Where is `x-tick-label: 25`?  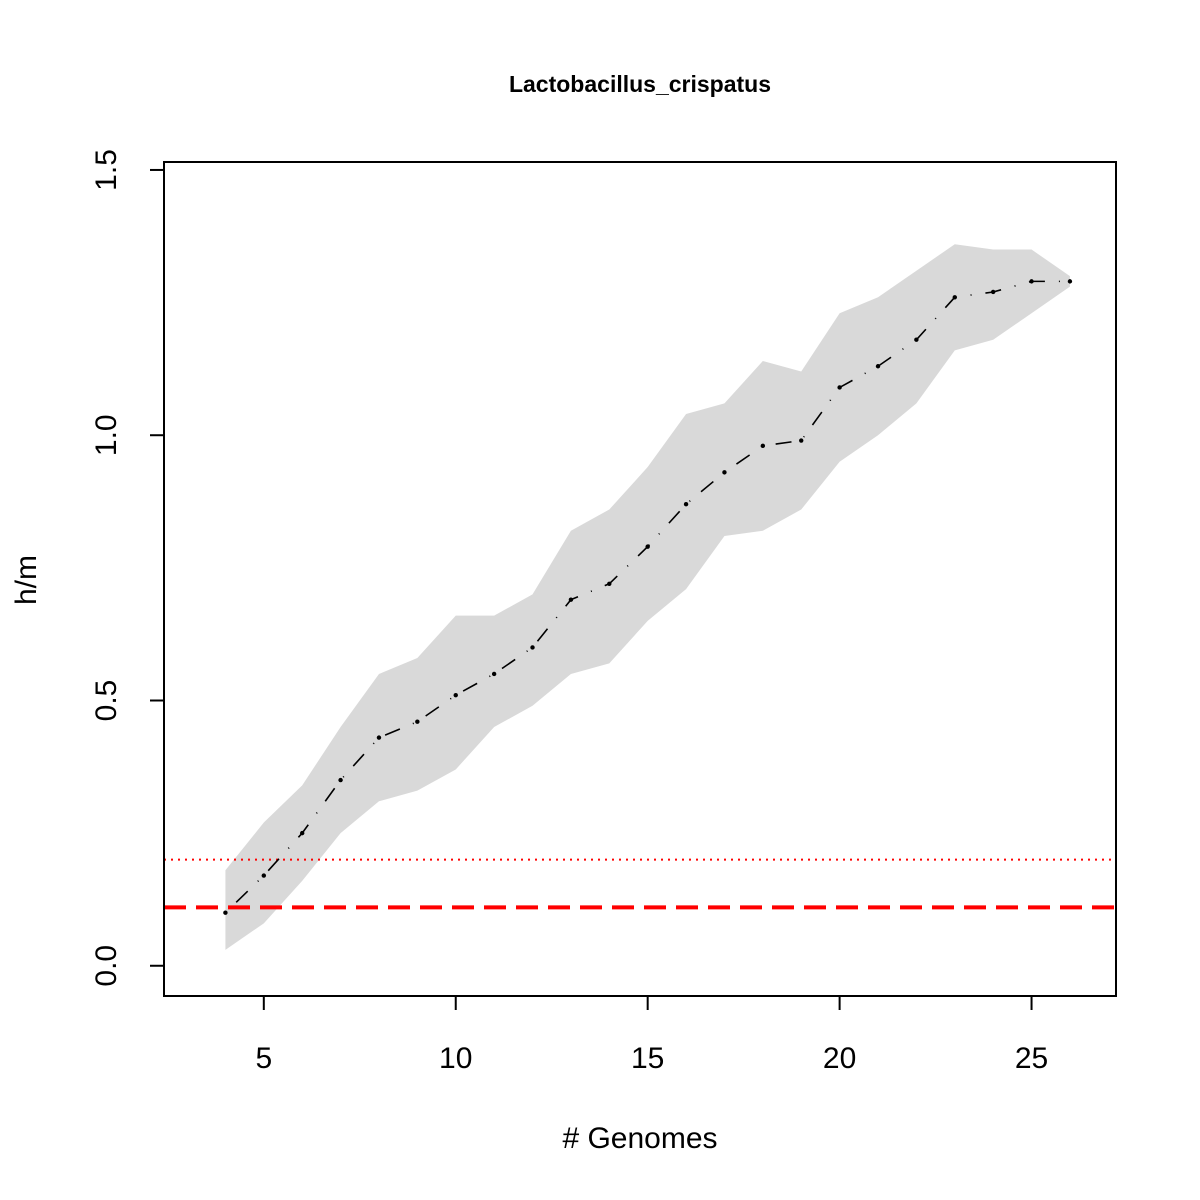 x-tick-label: 25 is located at coordinates (1031, 1058).